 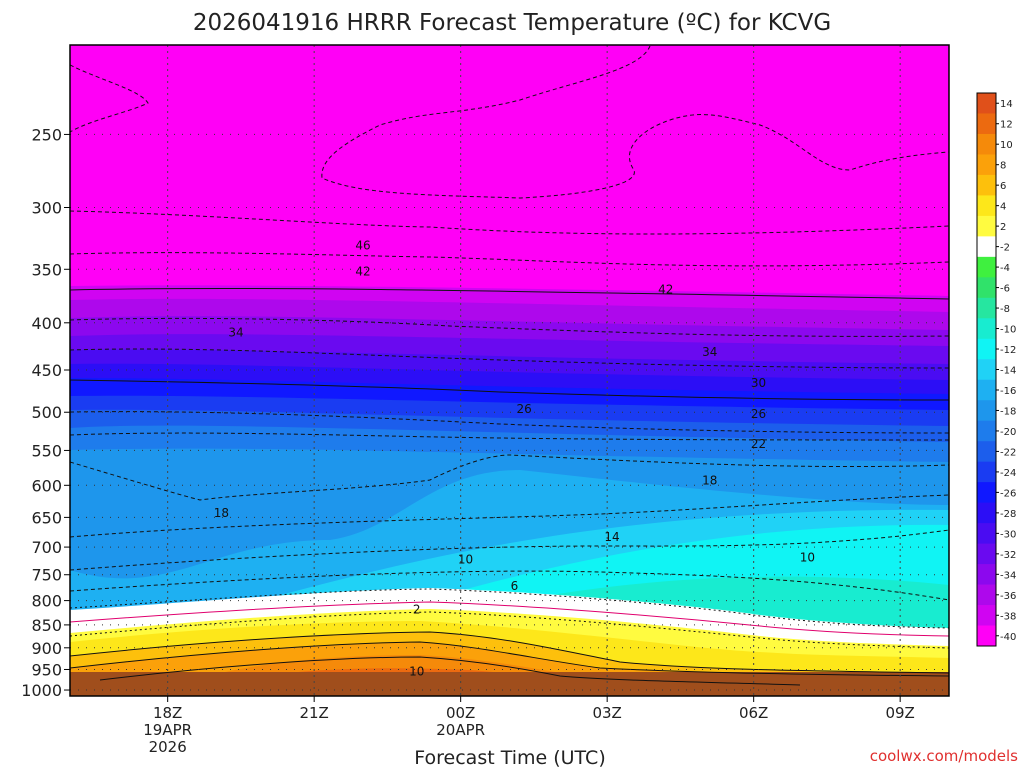 What do you see at coordinates (417, 610) in the screenshot?
I see `contour-label: 2` at bounding box center [417, 610].